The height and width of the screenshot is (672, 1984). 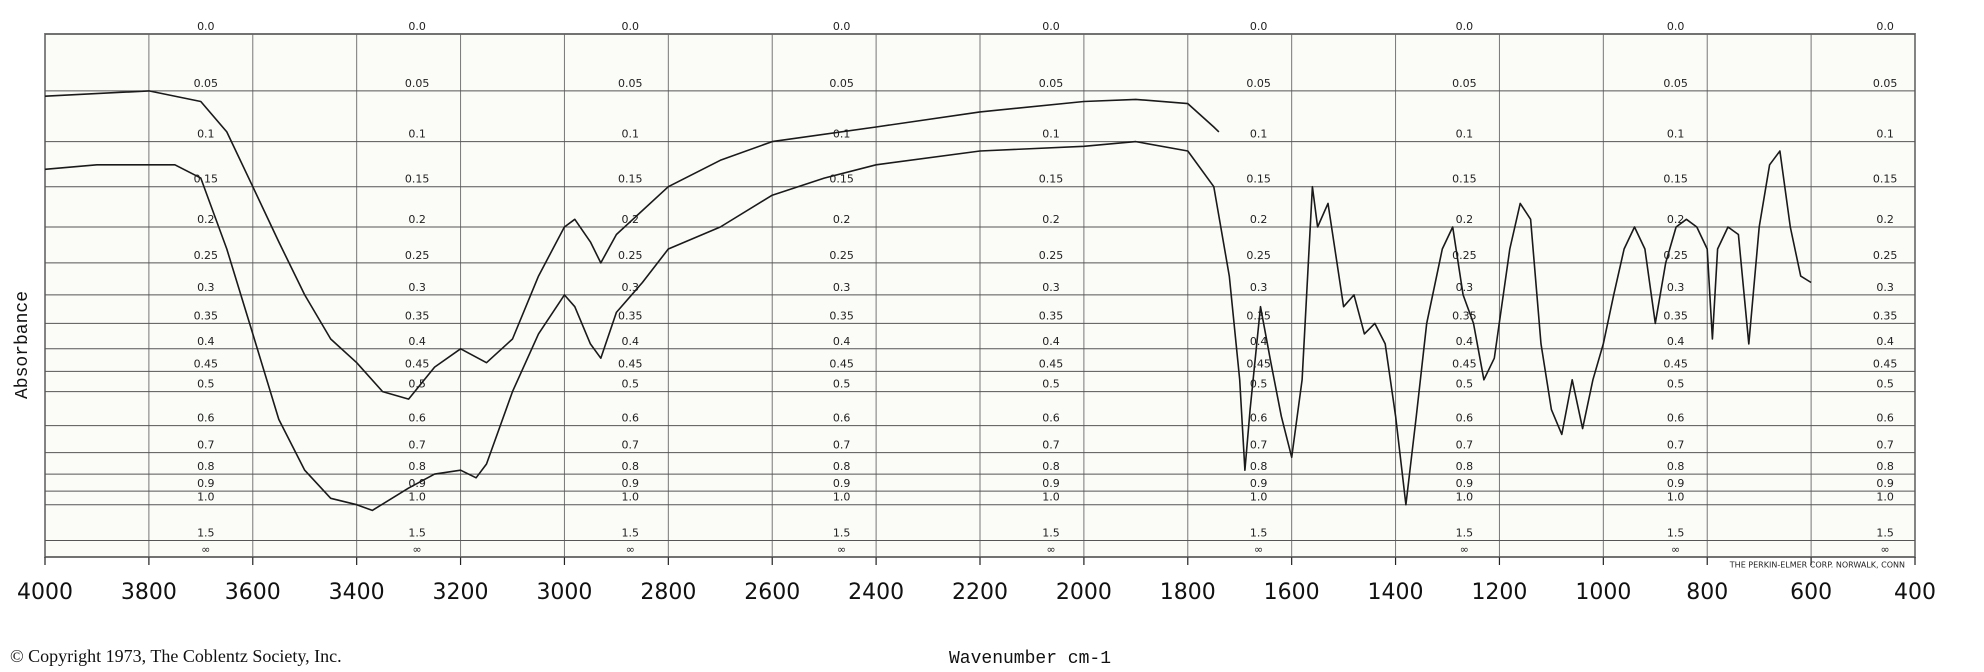 What do you see at coordinates (772, 592) in the screenshot?
I see `x-tick-label: 2600` at bounding box center [772, 592].